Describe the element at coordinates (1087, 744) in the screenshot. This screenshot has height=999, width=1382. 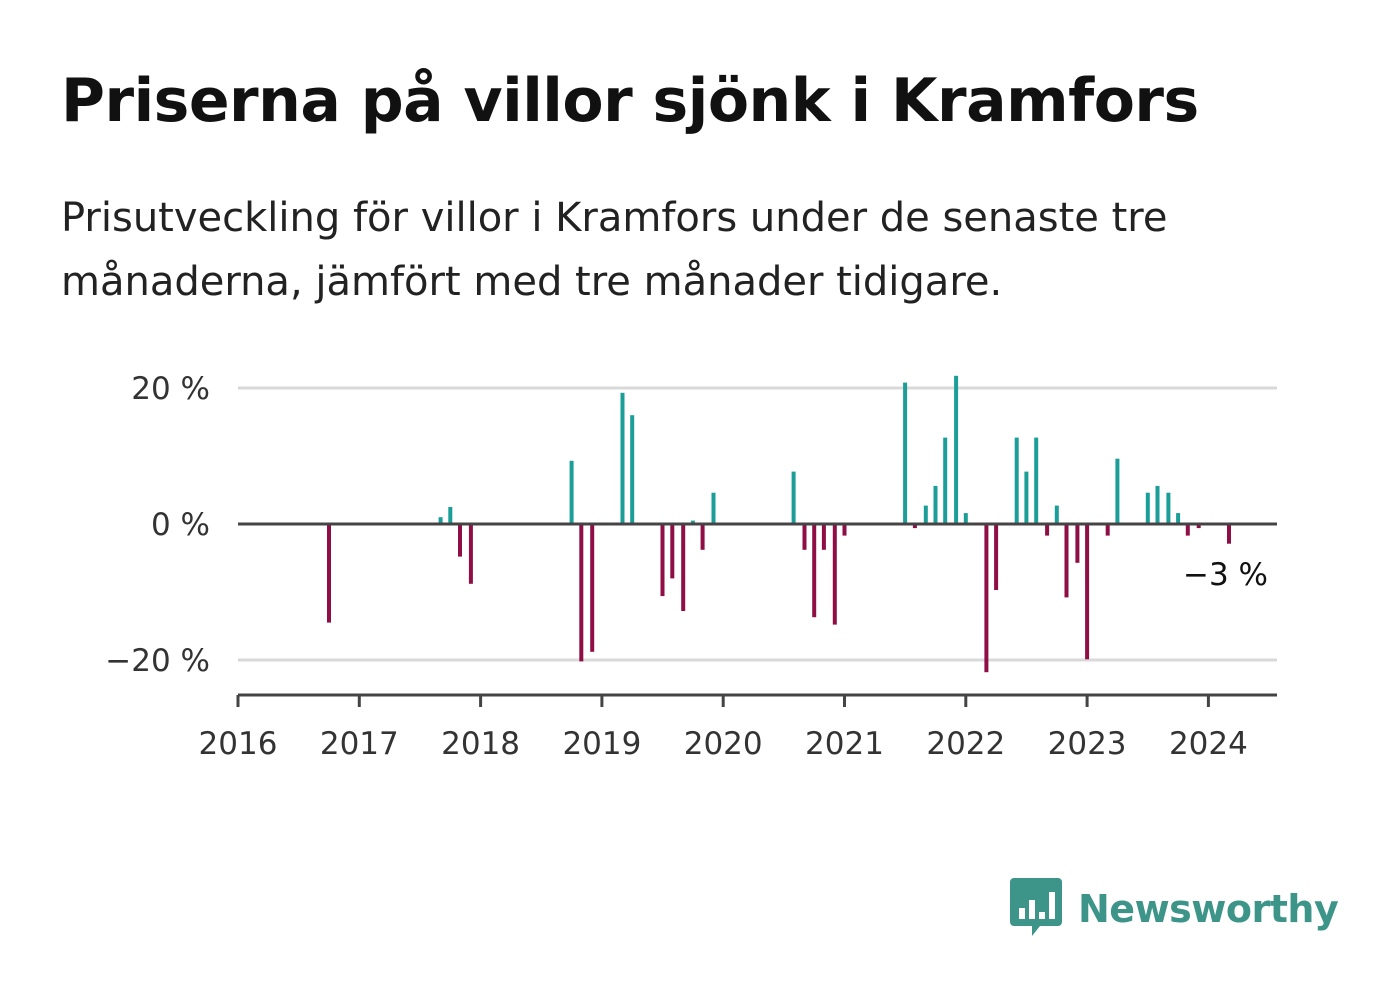
I see `x-tick-label: 2023` at that location.